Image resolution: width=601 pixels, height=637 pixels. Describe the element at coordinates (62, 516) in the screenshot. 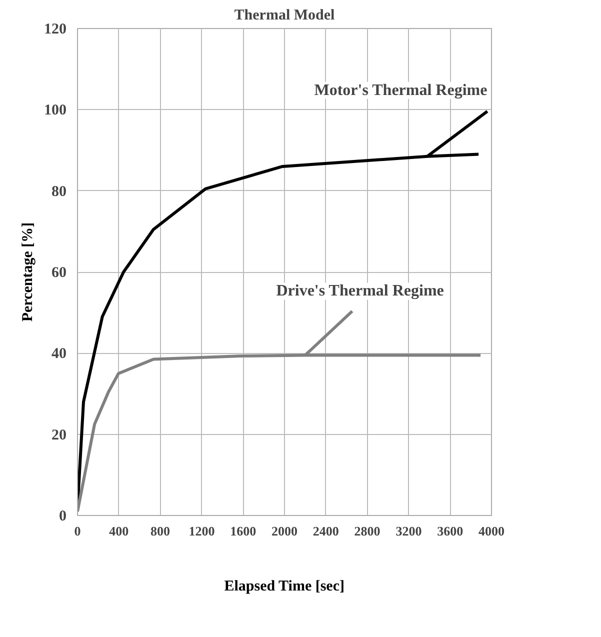

I see `y-tick-label: 0` at that location.